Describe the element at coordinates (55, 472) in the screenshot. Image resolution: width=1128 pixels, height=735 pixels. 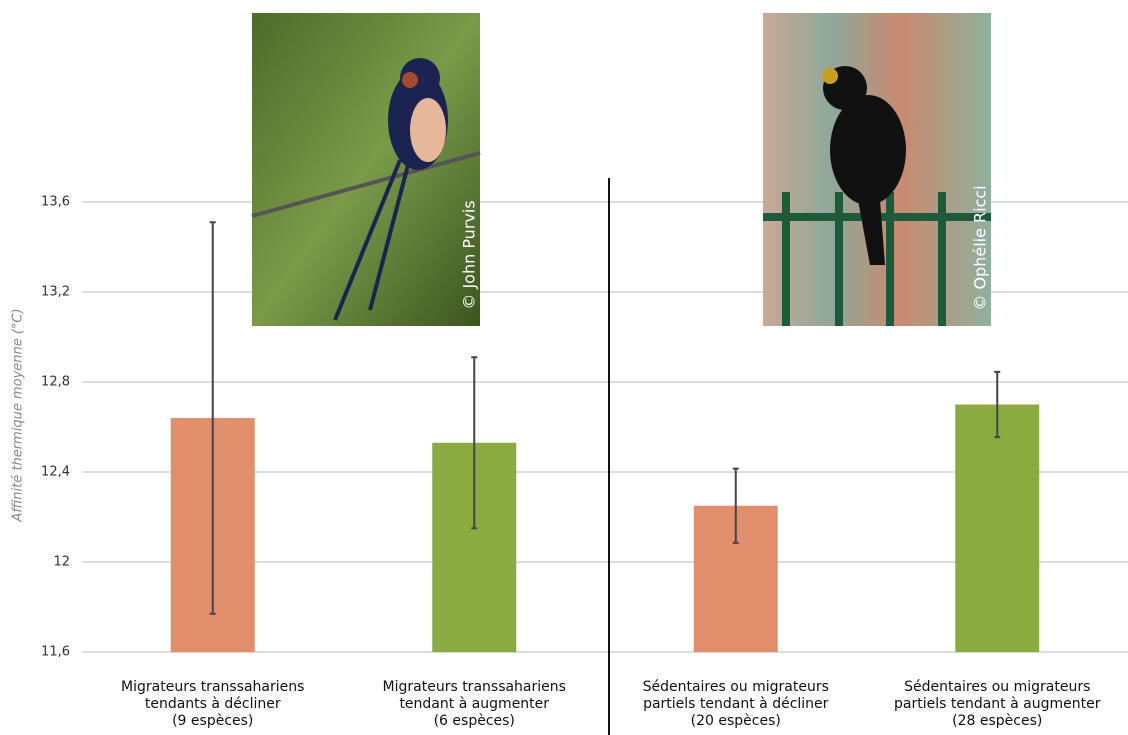
I see `y-tick-label: 12,4` at that location.